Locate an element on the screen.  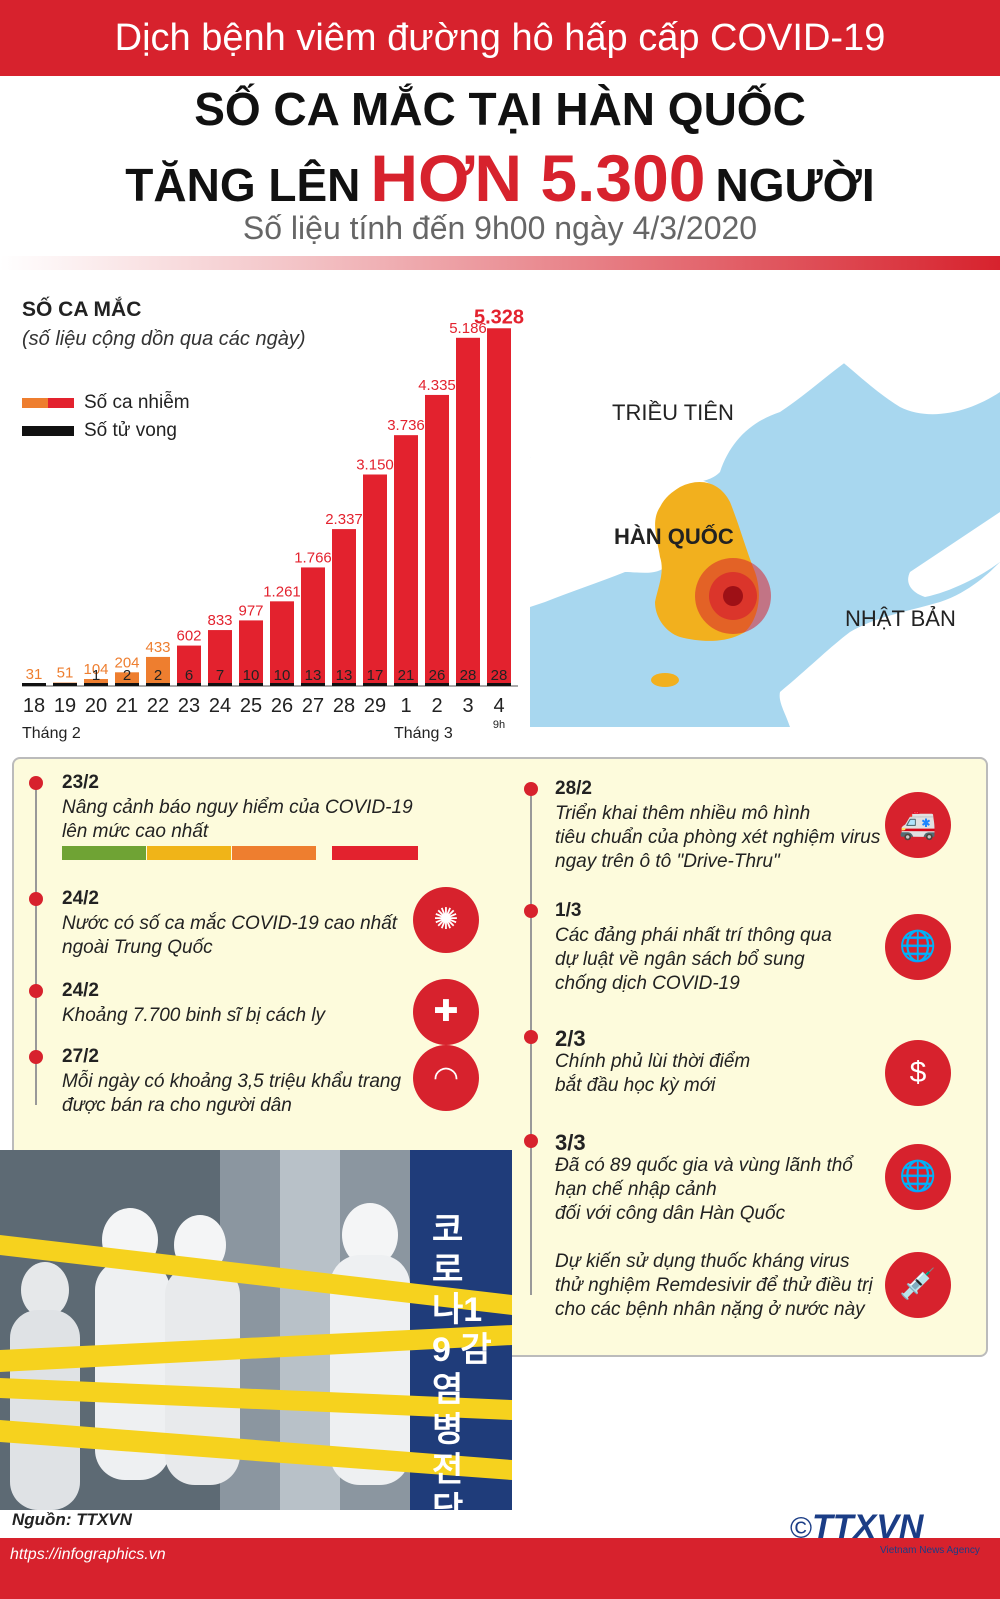
bar-value-label: 1.766 is located at coordinates (313, 557).